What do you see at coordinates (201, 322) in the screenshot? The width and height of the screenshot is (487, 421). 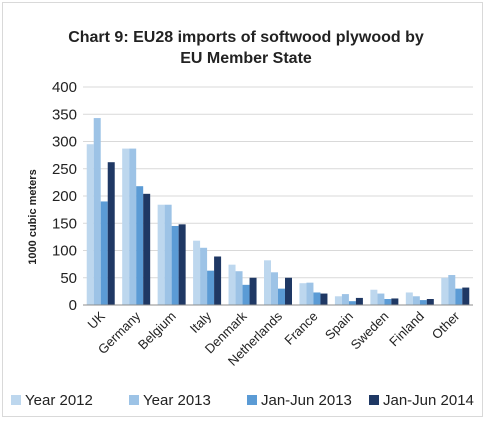 I see `x-tick-label: Italy` at bounding box center [201, 322].